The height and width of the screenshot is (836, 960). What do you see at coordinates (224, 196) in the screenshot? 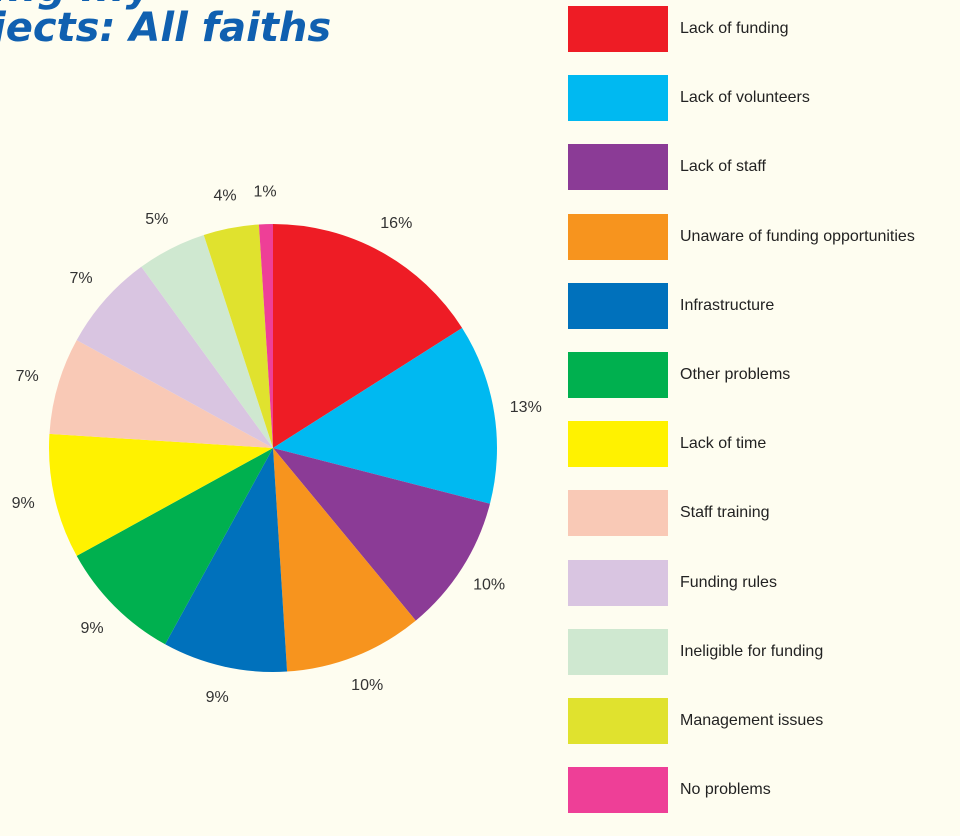
I see `slice-value-label: 4%` at bounding box center [224, 196].